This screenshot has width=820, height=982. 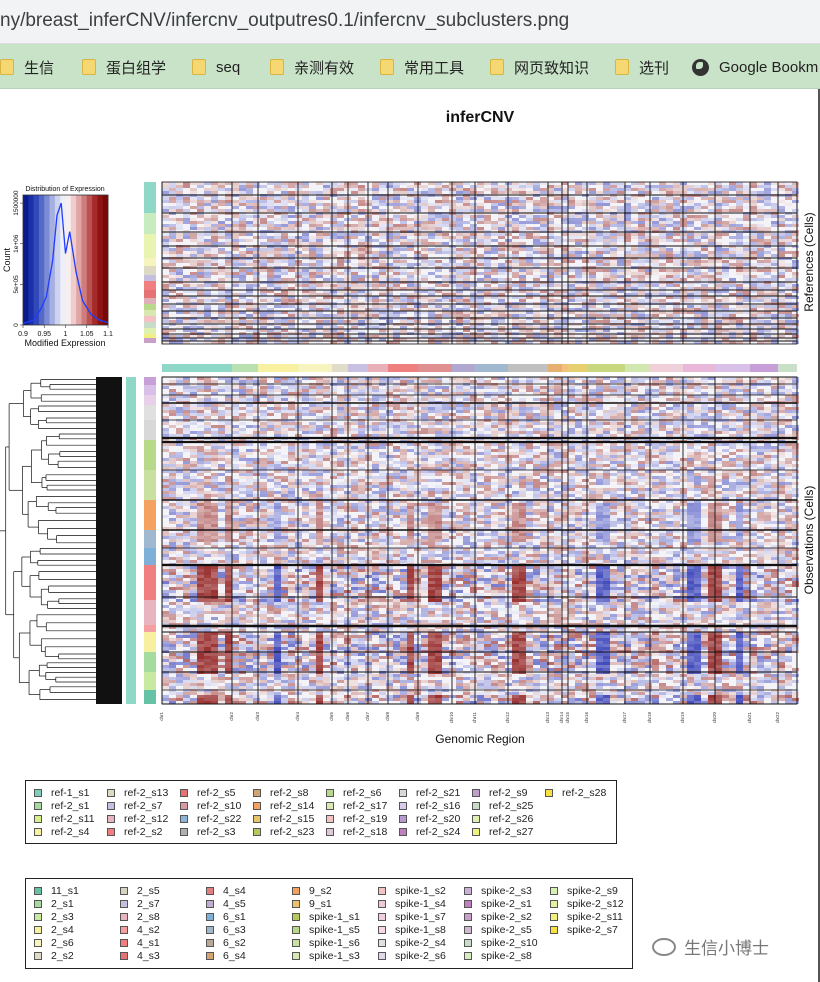 What do you see at coordinates (70, 831) in the screenshot?
I see `legend-label: ref-2_s4` at bounding box center [70, 831].